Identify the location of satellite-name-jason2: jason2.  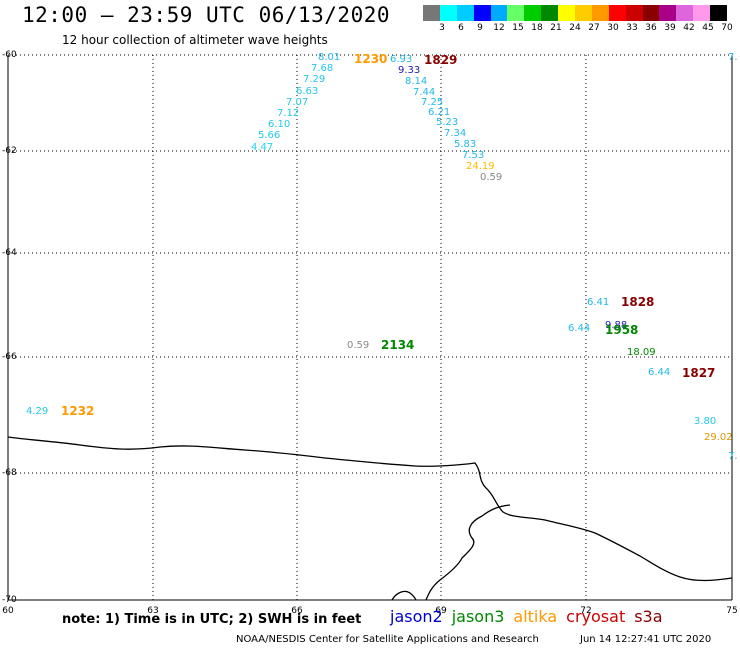
(416, 616).